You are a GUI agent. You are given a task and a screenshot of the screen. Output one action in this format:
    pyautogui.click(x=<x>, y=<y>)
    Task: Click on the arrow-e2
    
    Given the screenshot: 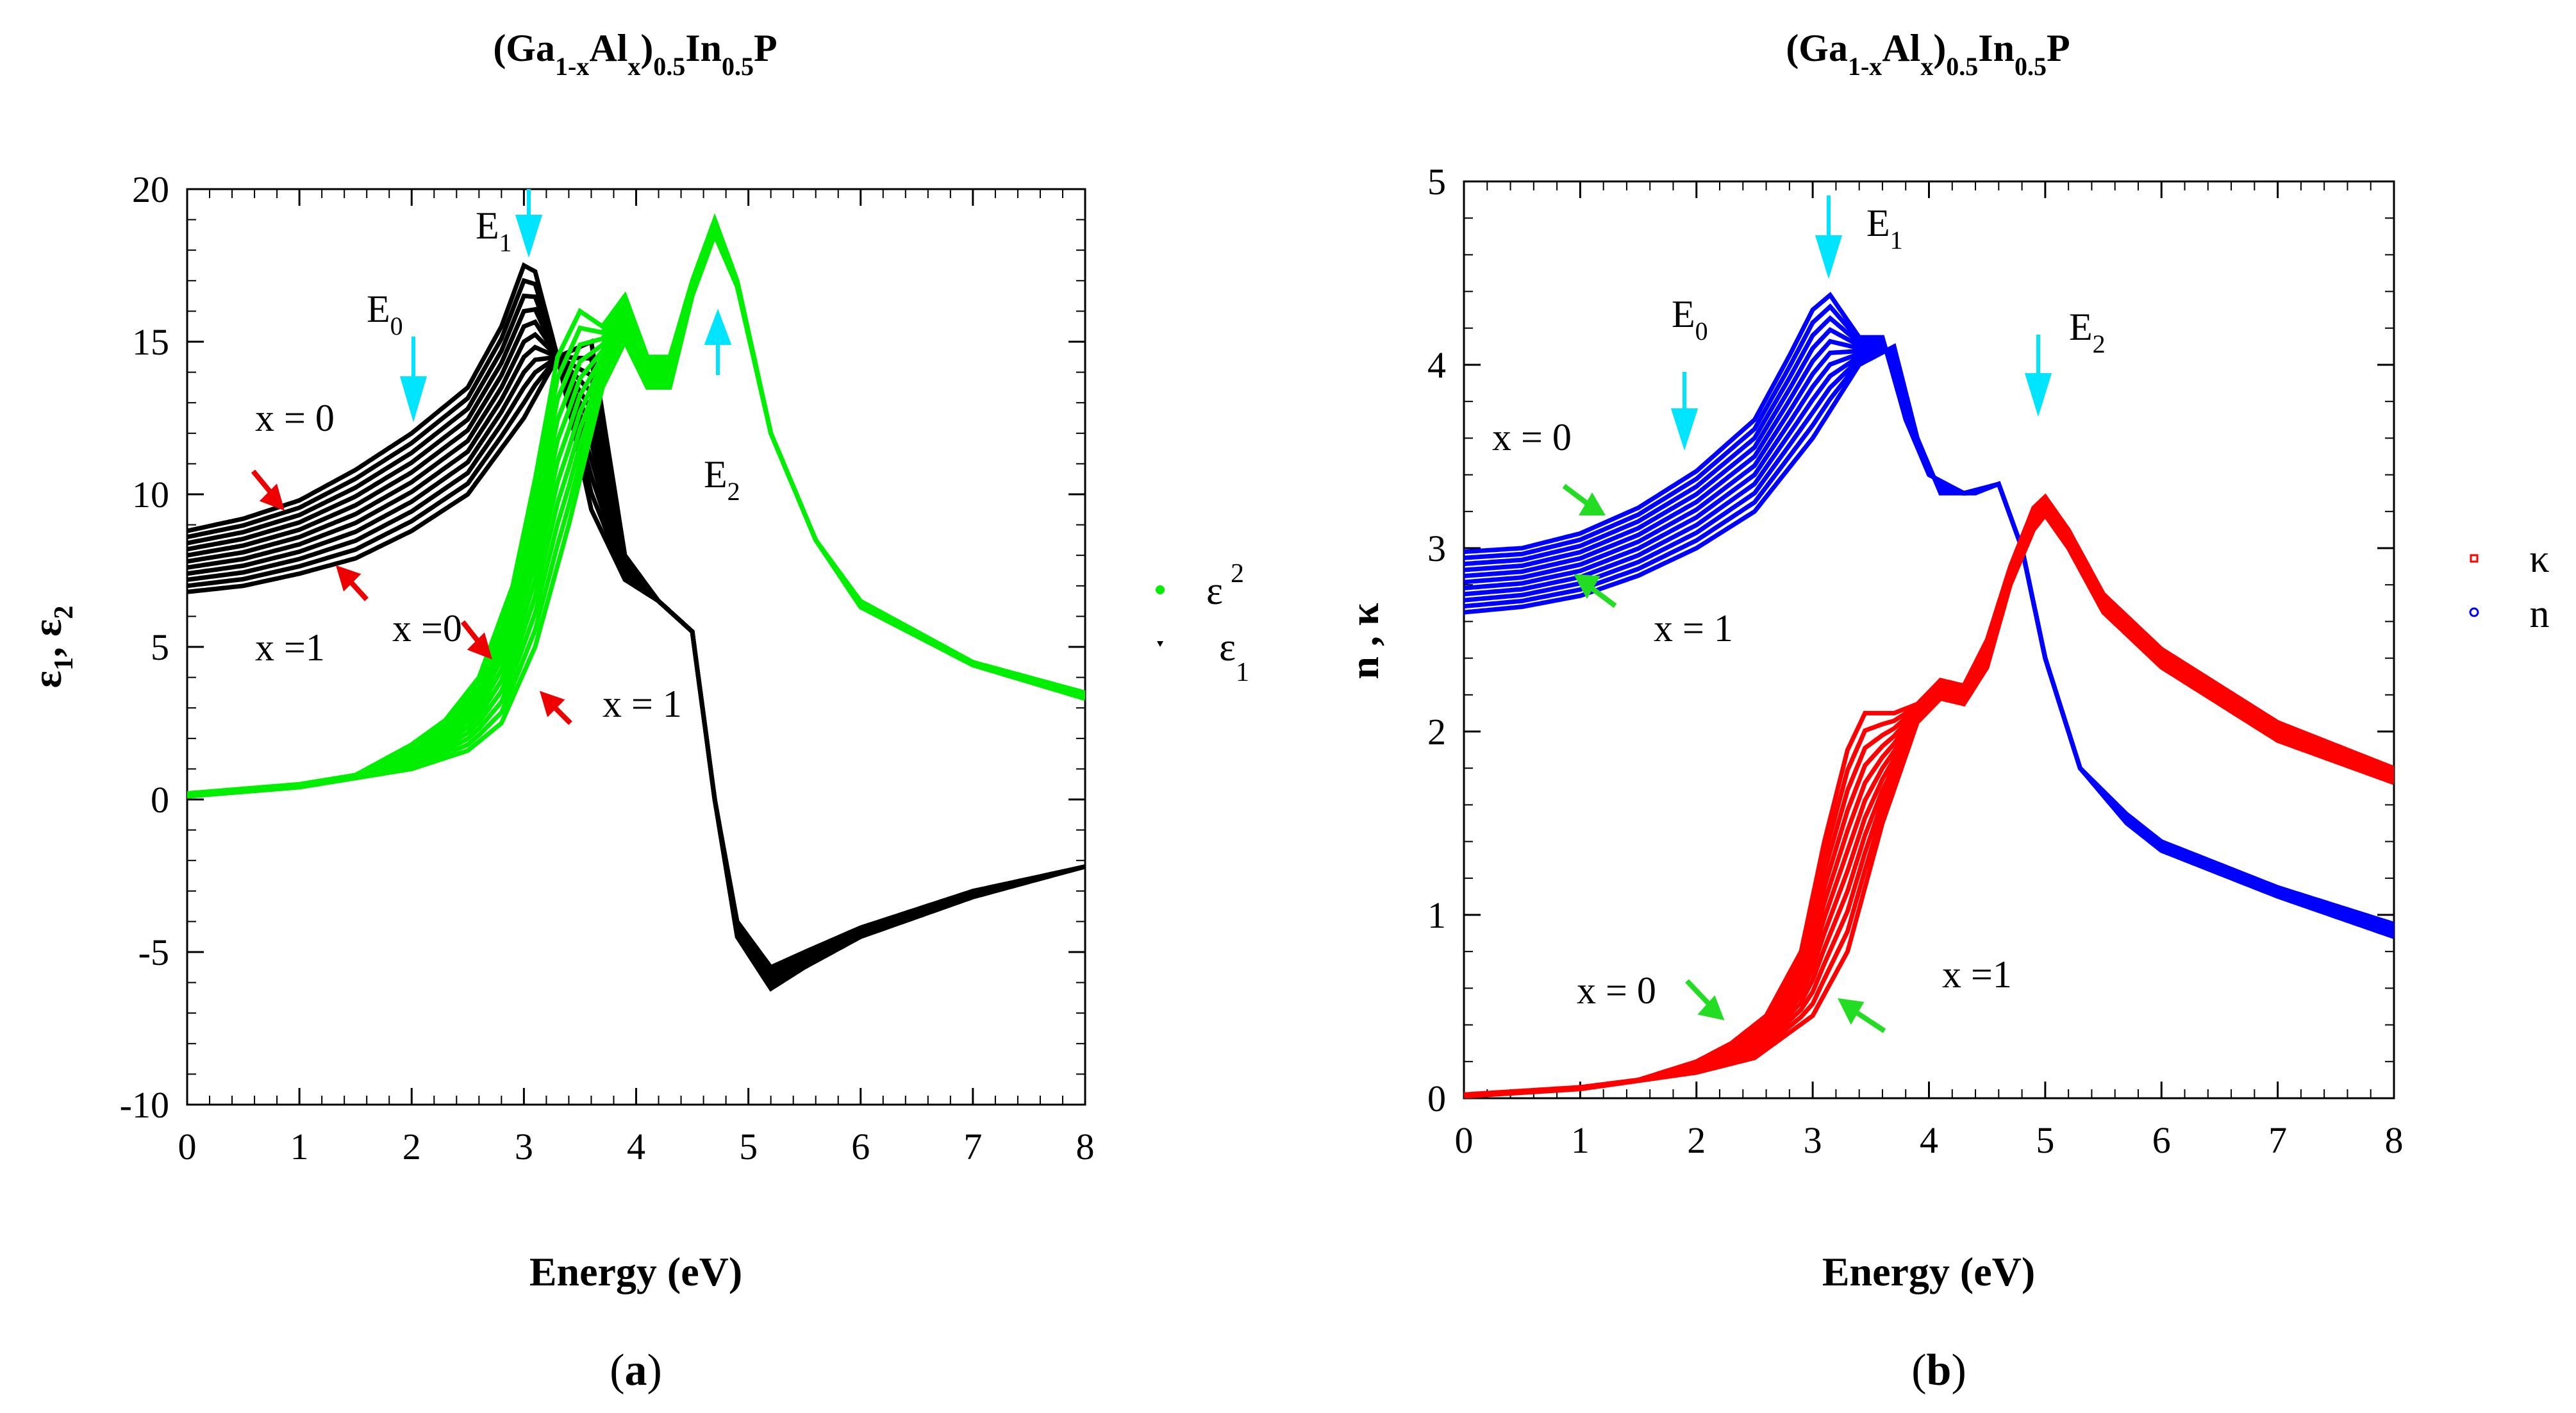 What is the action you would take?
    pyautogui.click(x=718, y=341)
    